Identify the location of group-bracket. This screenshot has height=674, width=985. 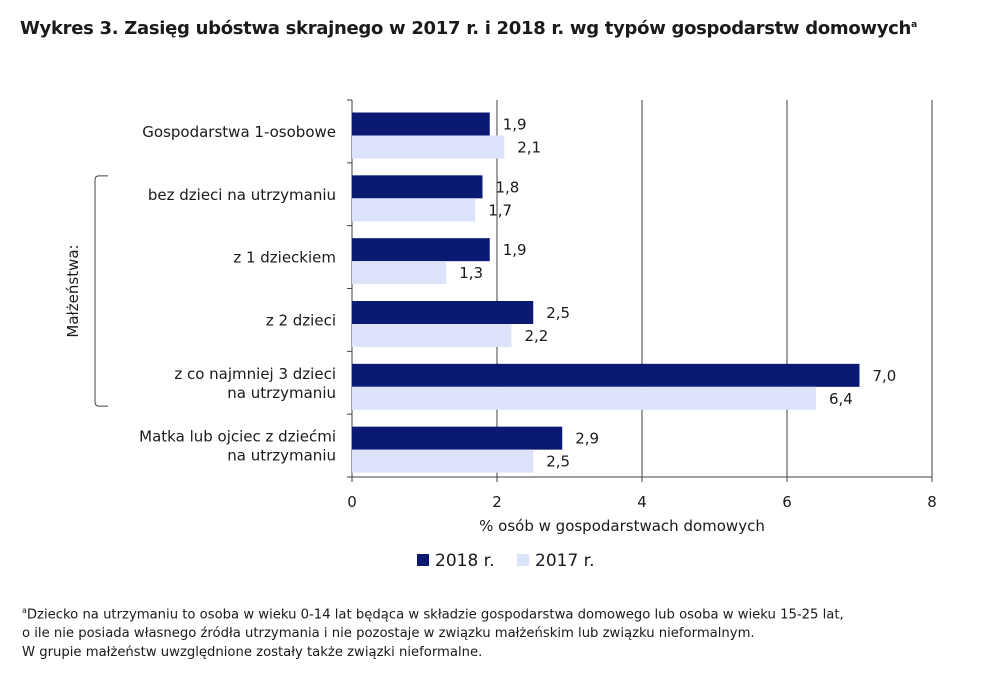
(101, 291).